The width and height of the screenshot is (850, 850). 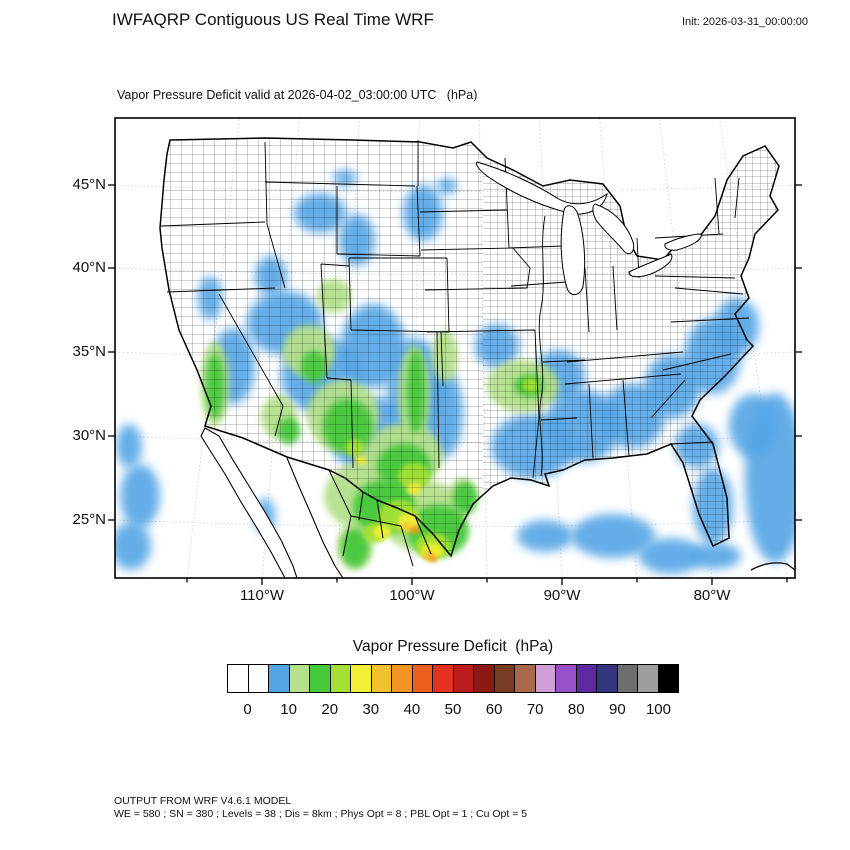 What do you see at coordinates (542, 188) in the screenshot?
I see `lake-superior` at bounding box center [542, 188].